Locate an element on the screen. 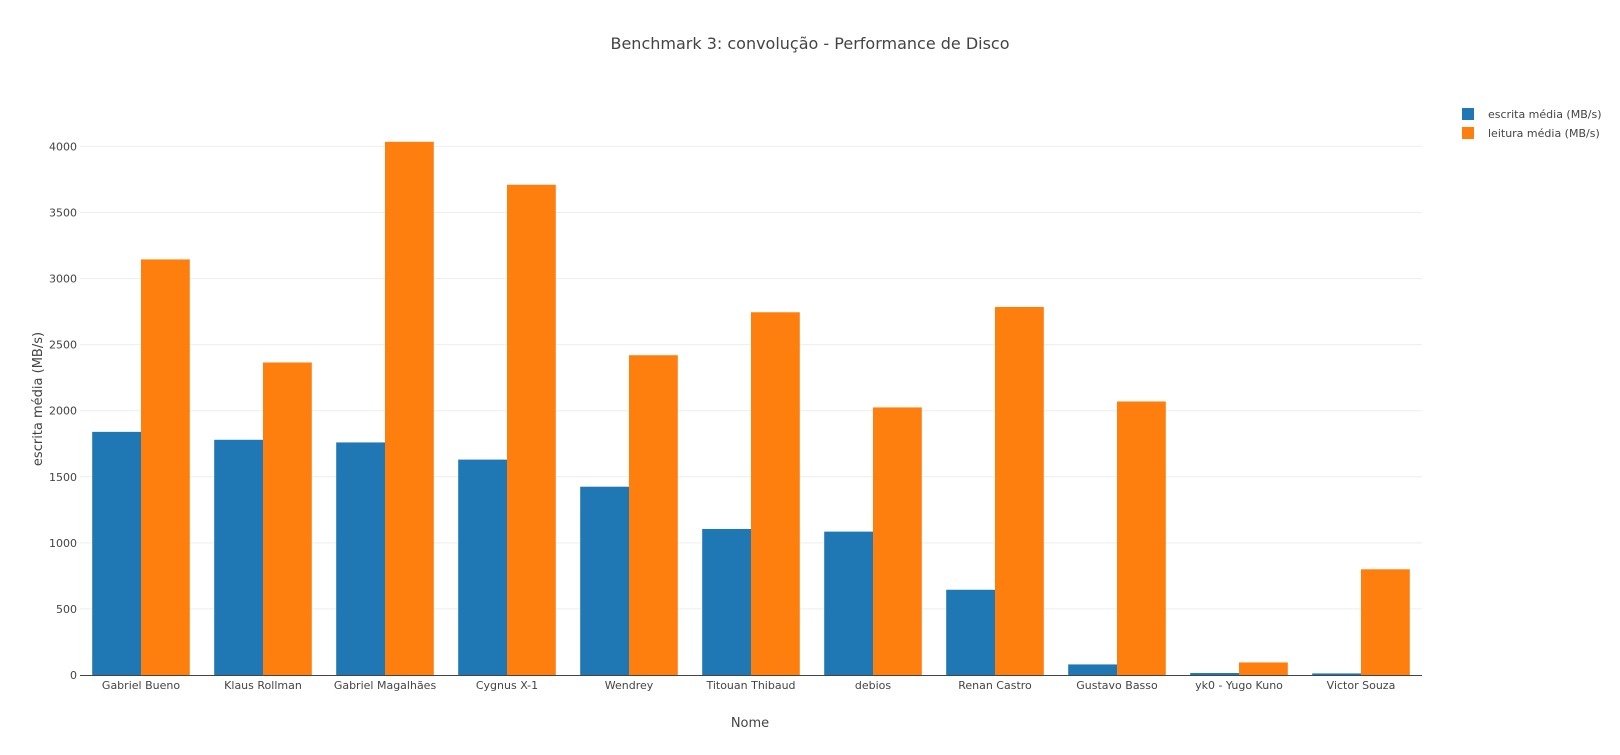  y-tick-label: 0 is located at coordinates (73, 675).